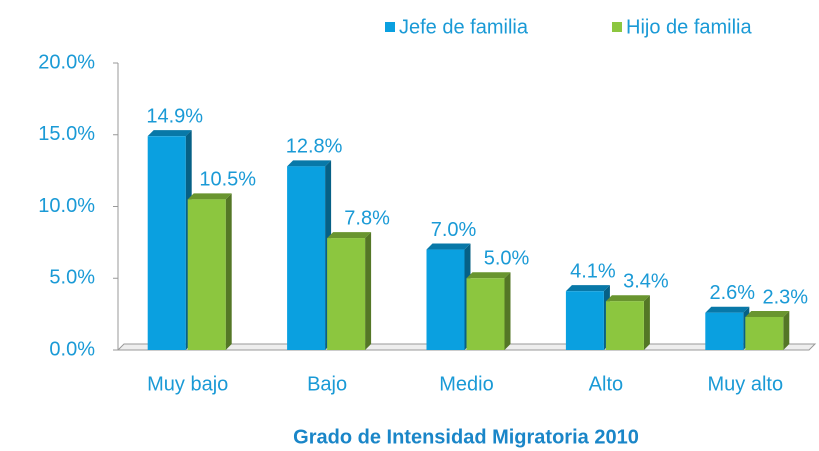 Image resolution: width=819 pixels, height=451 pixels. Describe the element at coordinates (593, 271) in the screenshot. I see `data-label: 4.1%` at that location.